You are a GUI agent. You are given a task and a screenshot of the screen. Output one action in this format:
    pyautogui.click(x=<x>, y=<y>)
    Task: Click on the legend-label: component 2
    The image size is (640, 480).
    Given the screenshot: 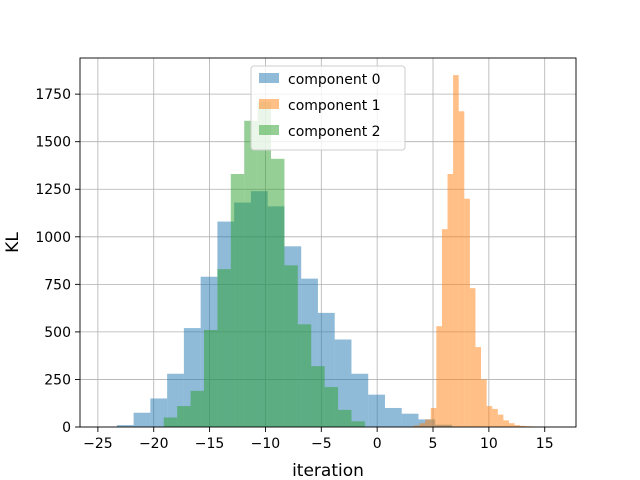 What is the action you would take?
    pyautogui.click(x=334, y=132)
    